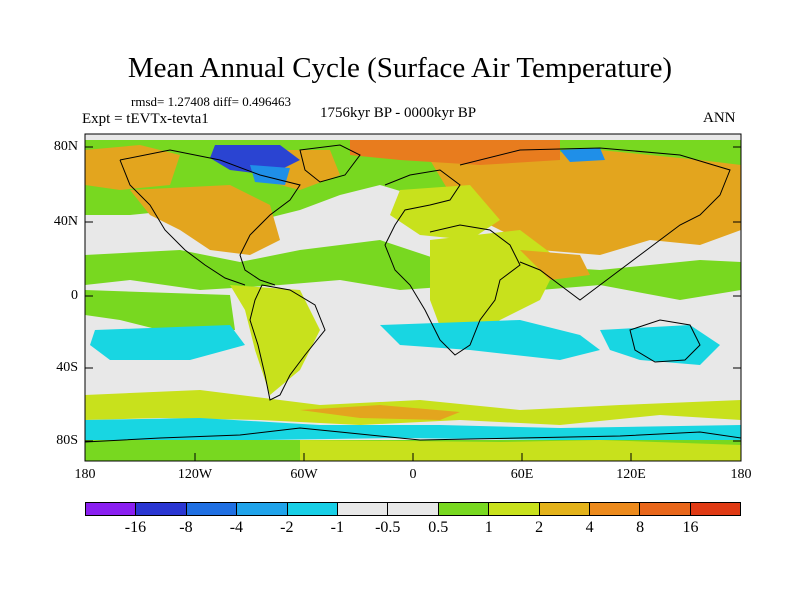  What do you see at coordinates (388, 527) in the screenshot?
I see `colorbar-label: -0.5` at bounding box center [388, 527].